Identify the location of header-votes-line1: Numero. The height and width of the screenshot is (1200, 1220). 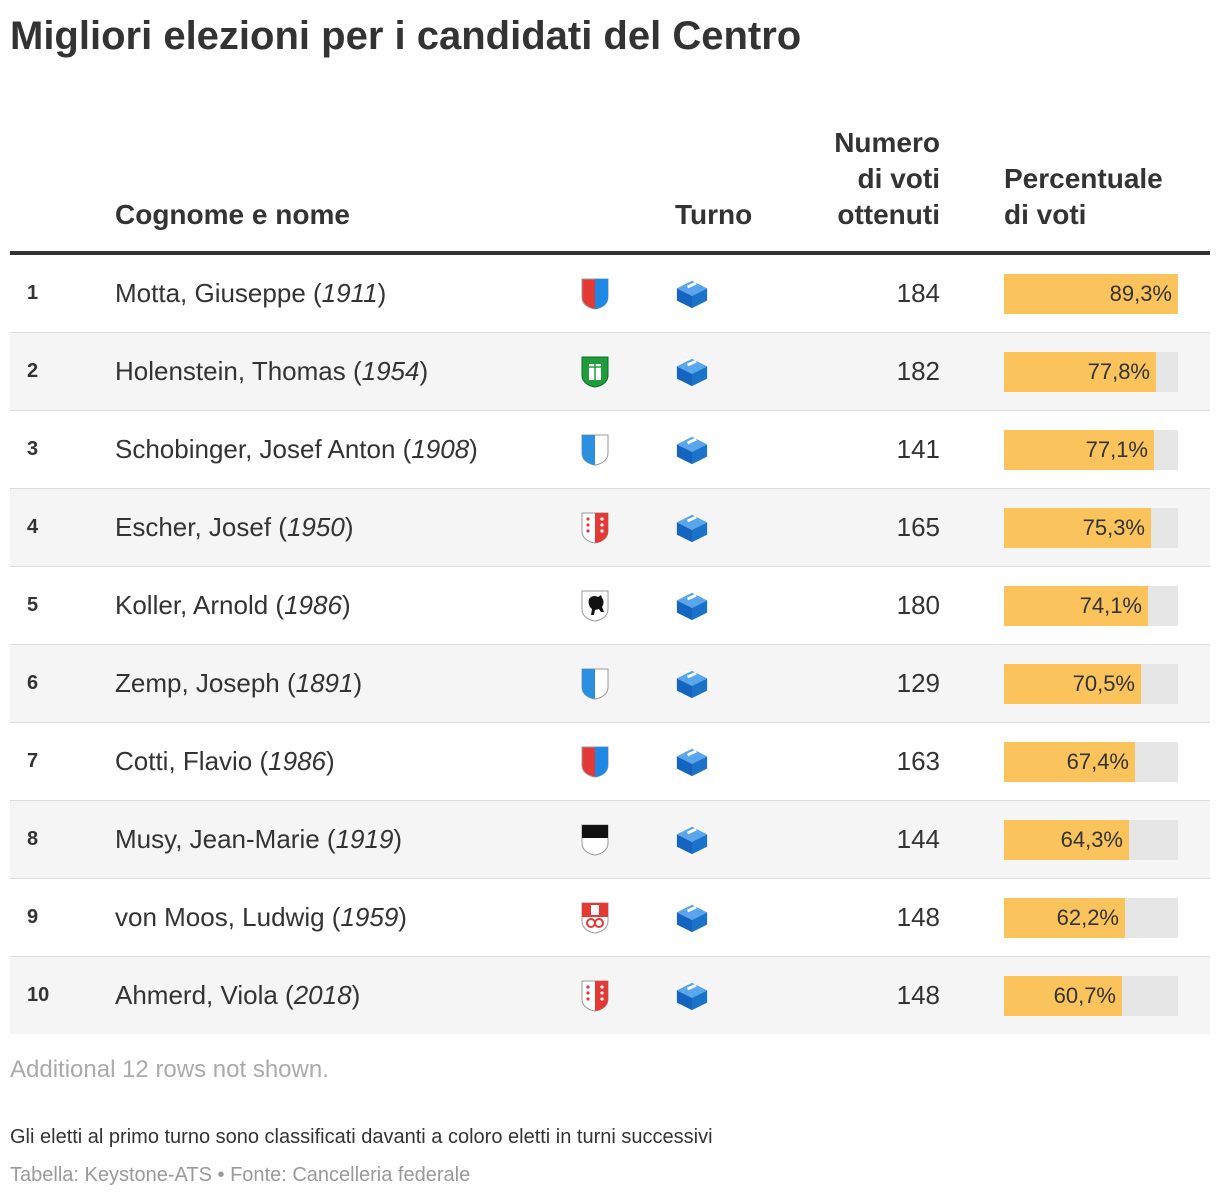
(887, 142).